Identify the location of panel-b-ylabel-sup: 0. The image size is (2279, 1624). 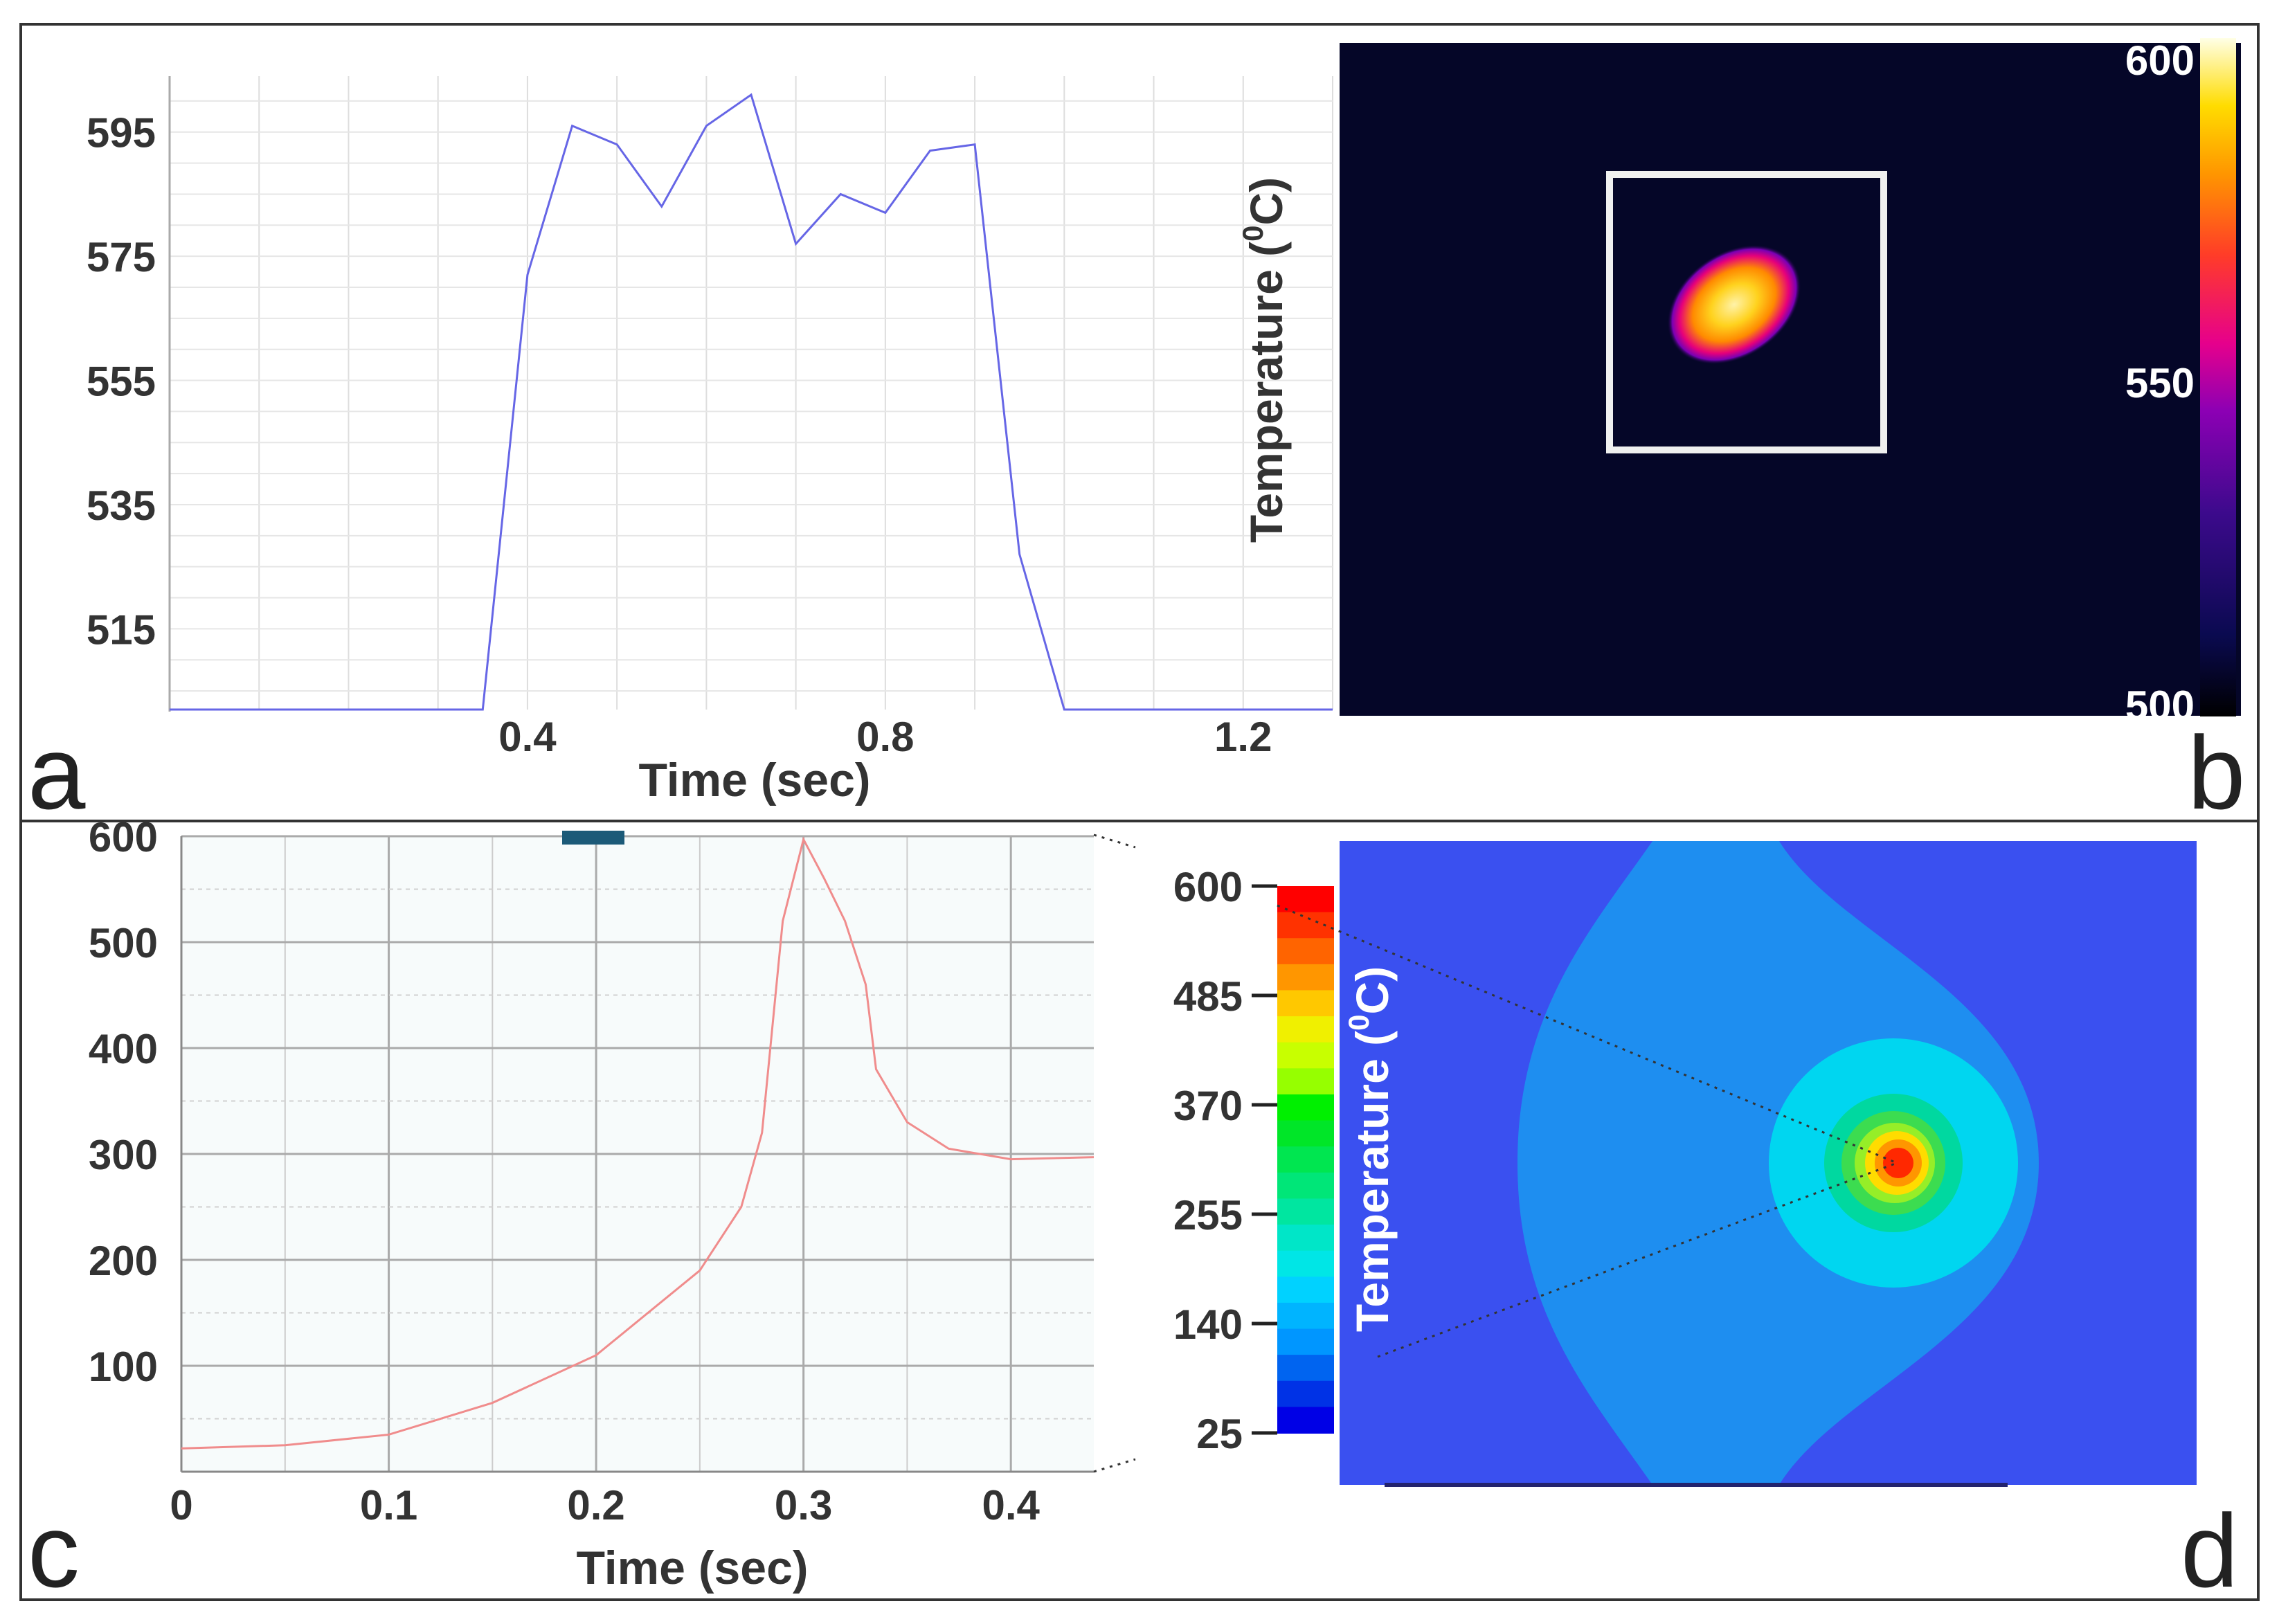
(1252, 234).